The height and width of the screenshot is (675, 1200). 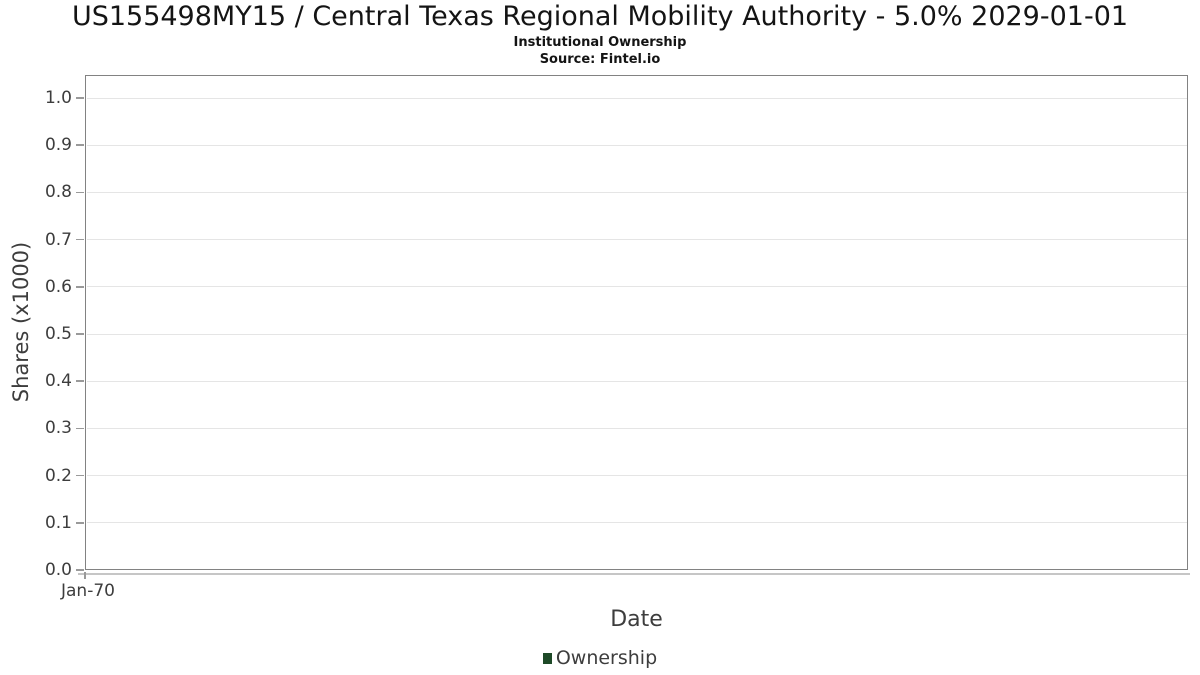 I want to click on x-axis-line, so click(x=634, y=574).